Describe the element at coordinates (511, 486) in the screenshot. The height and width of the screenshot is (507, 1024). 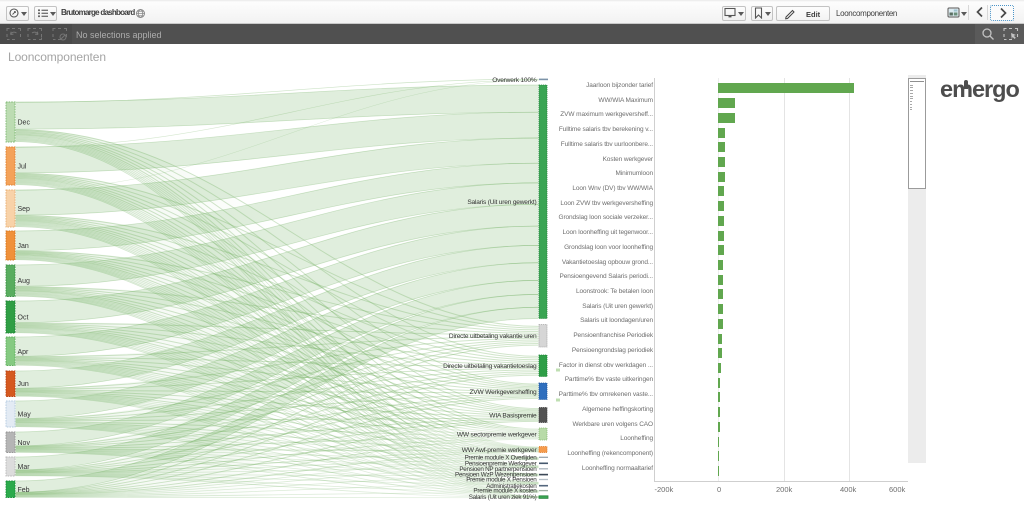
I see `svg-text: Administratiekosten` at that location.